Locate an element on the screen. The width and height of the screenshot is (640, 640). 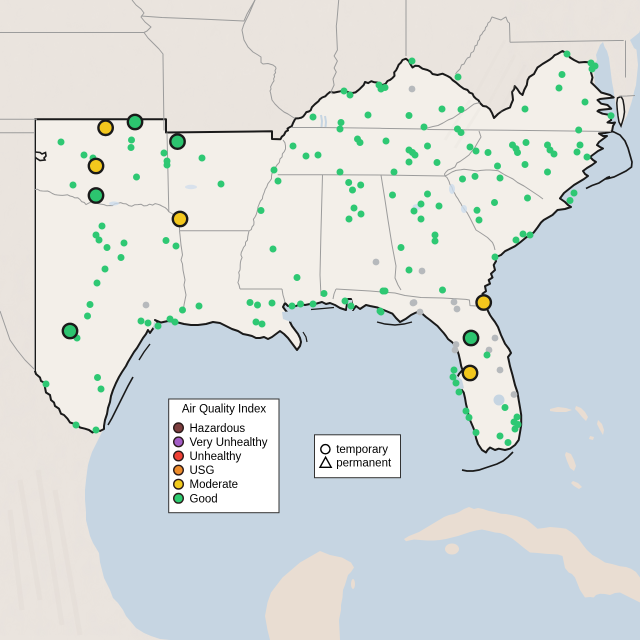
svg-text: Unhealthy is located at coordinates (216, 457).